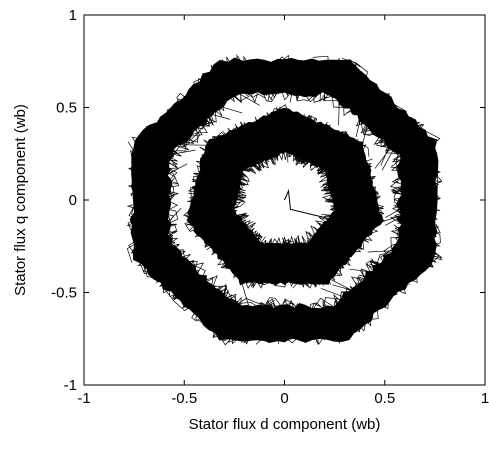  What do you see at coordinates (20, 200) in the screenshot?
I see `y-axis-label: Stator flux q component (wb)` at bounding box center [20, 200].